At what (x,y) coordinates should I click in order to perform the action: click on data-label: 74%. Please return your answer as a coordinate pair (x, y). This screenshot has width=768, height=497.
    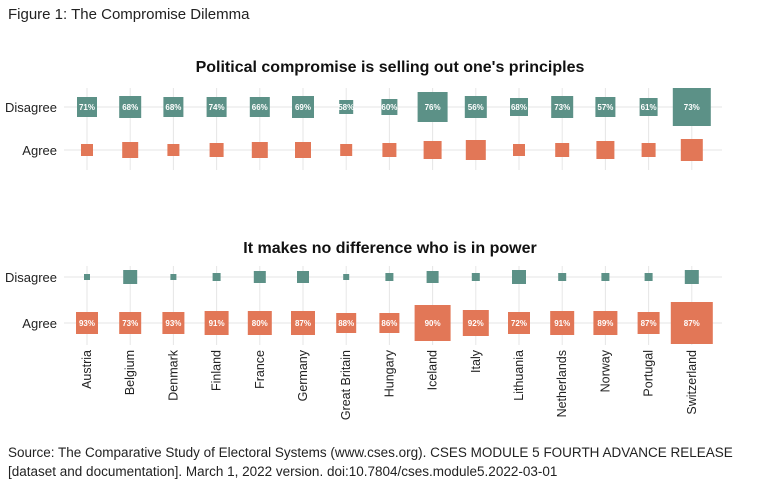
    Looking at the image, I should click on (217, 107).